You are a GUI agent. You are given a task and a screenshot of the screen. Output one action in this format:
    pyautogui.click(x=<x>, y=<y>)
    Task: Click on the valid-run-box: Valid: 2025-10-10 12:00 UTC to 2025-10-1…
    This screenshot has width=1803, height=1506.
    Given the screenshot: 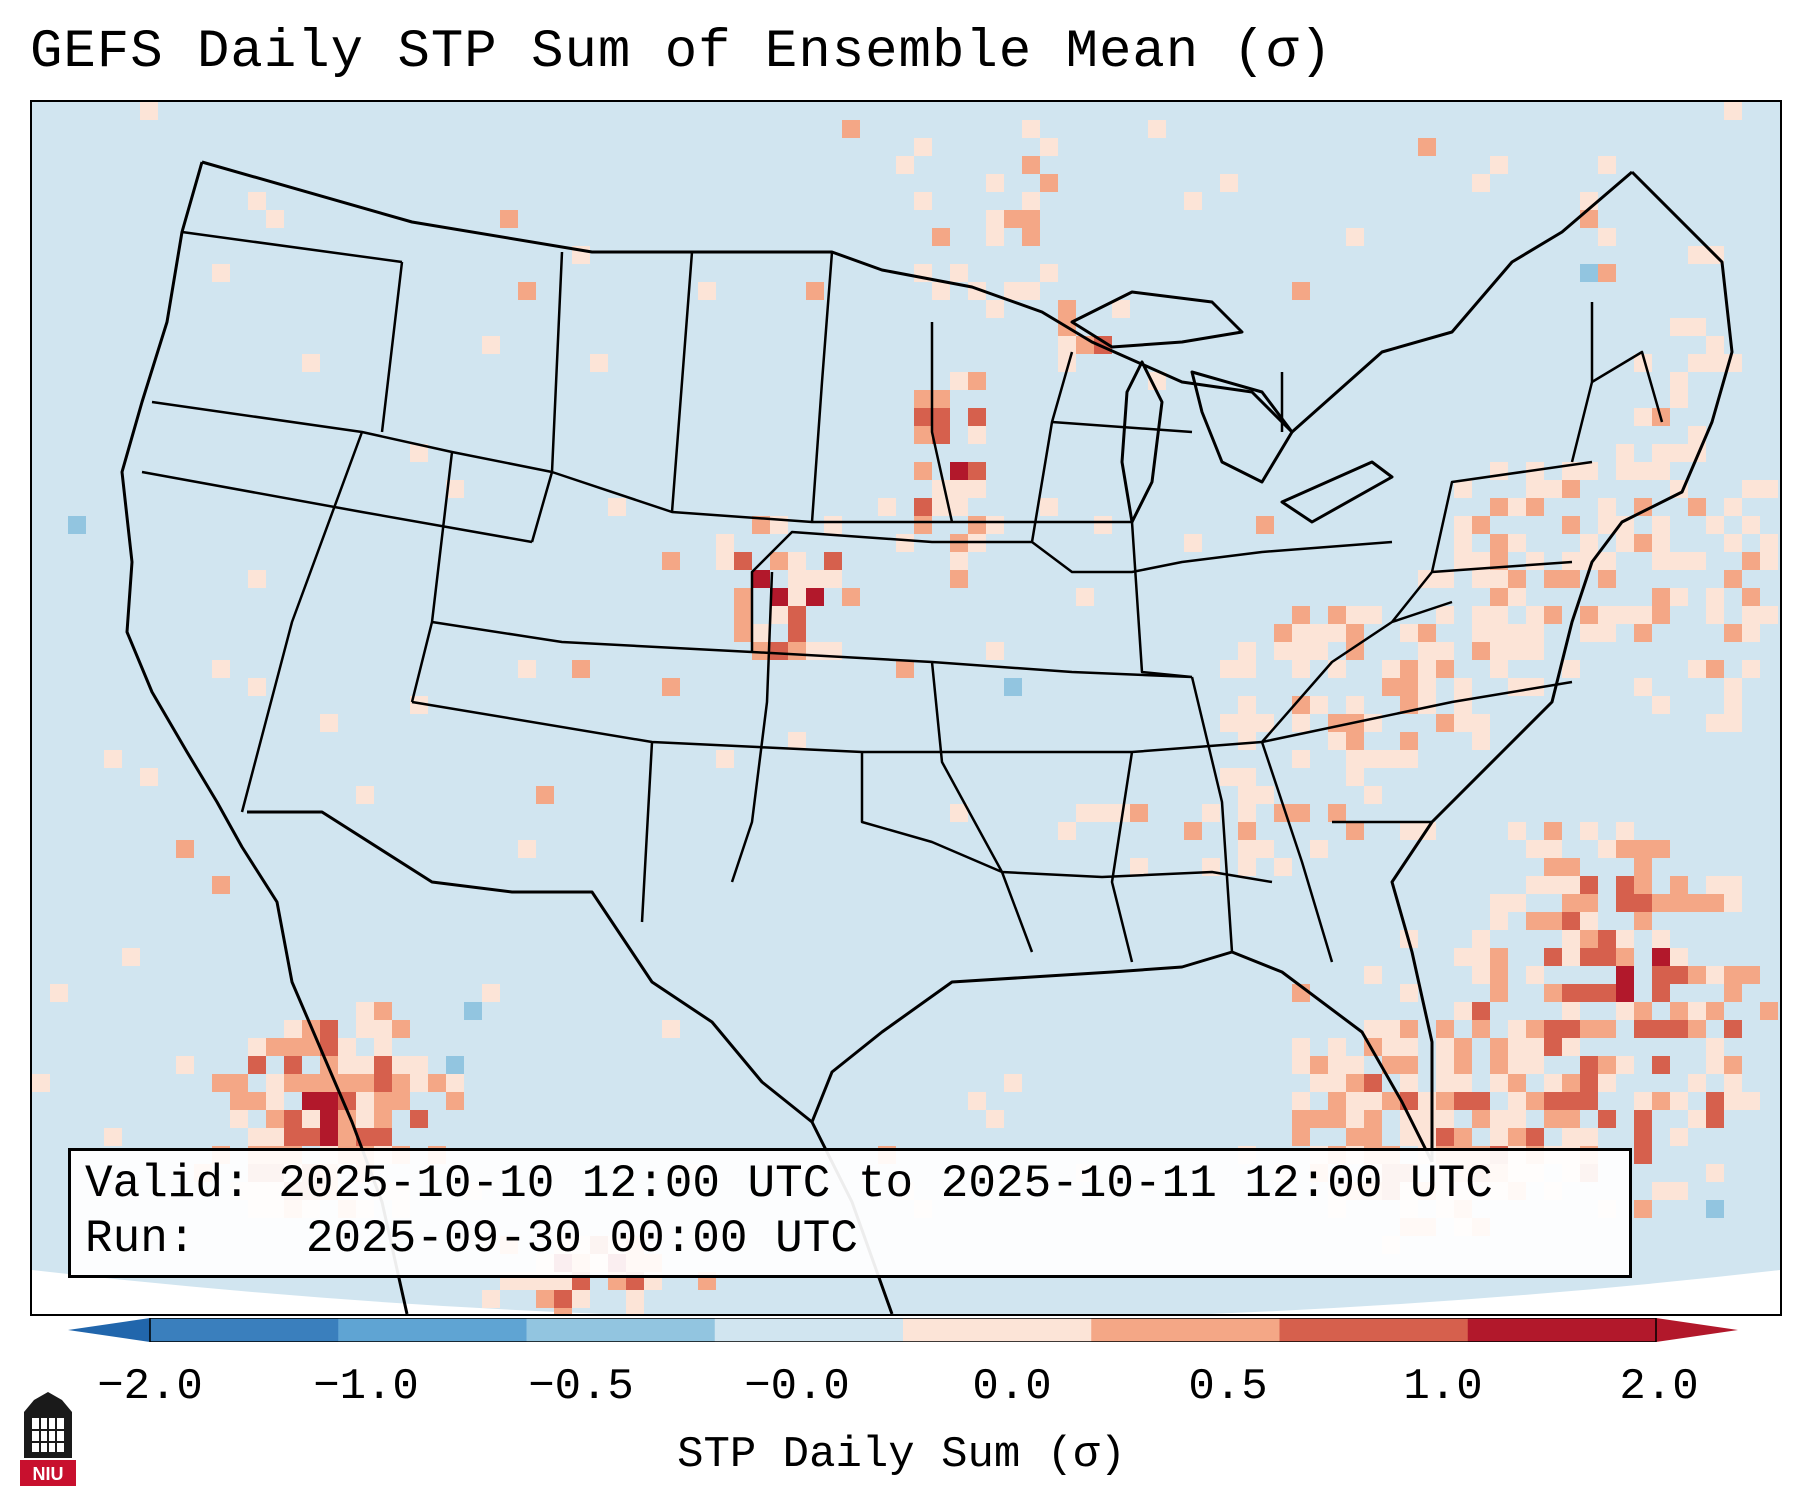 What is the action you would take?
    pyautogui.click(x=850, y=1213)
    